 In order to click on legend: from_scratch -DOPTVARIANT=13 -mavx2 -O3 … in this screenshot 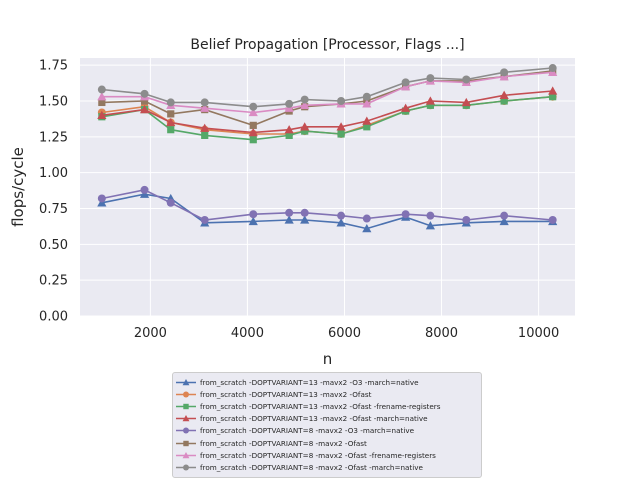, I will do `click(327, 425)`.